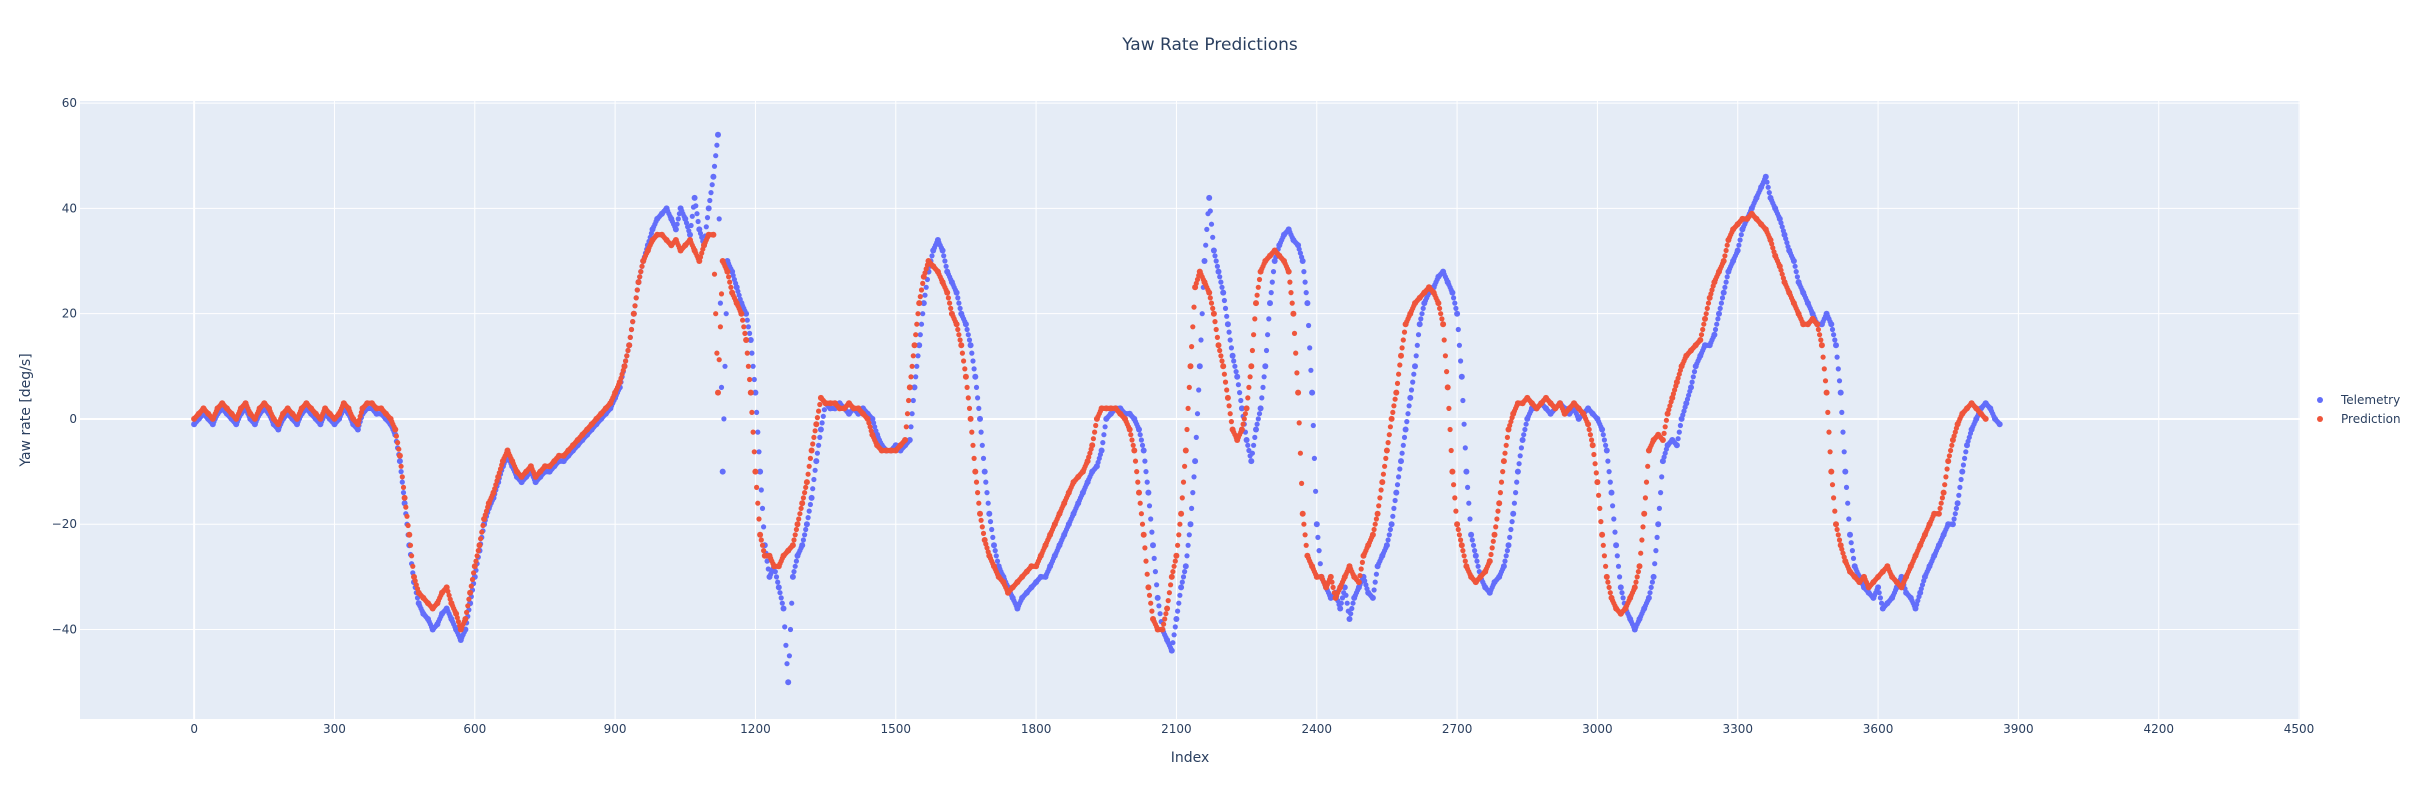  Describe the element at coordinates (2359, 419) in the screenshot. I see `legend-item-prediction: Prediction` at that location.